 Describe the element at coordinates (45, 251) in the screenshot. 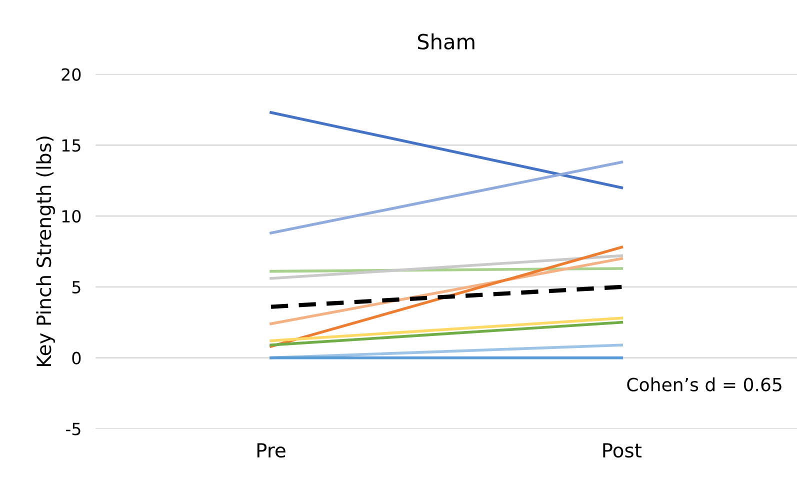

I see `y-axis-title: Key Pinch Strength (lbs)` at that location.